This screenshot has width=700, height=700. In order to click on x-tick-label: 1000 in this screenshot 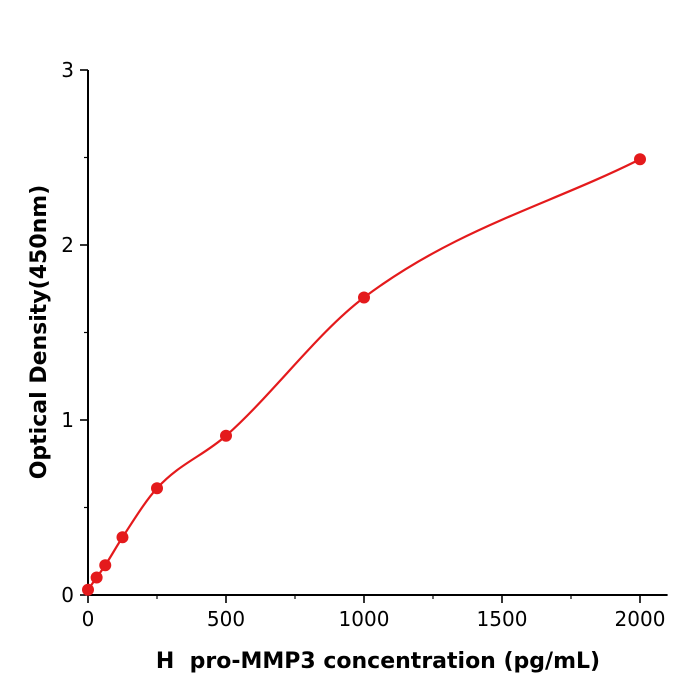, I will do `click(364, 619)`.